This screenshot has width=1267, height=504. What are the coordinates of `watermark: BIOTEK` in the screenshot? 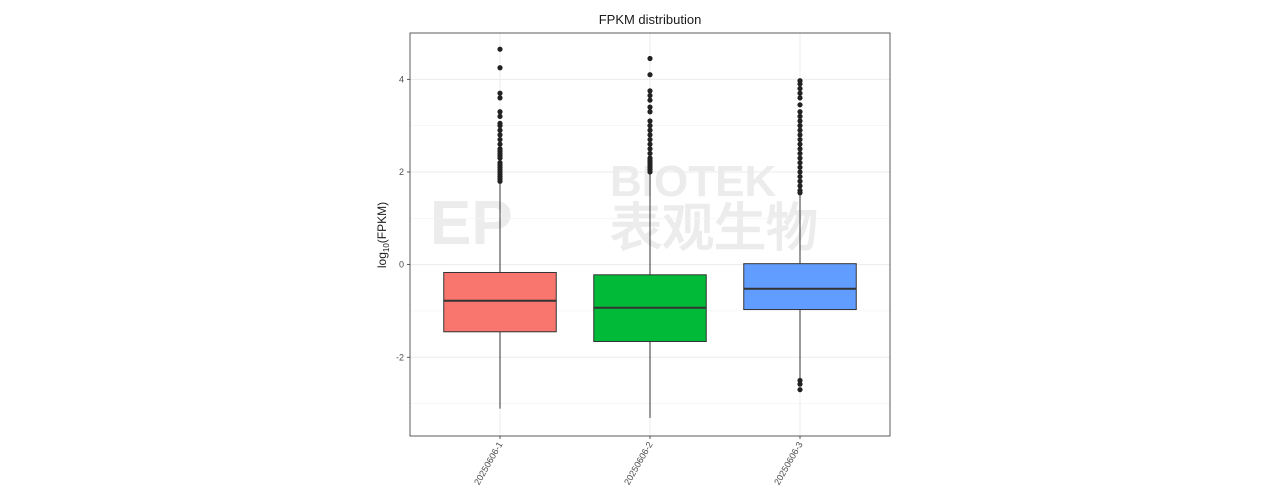 It's located at (693, 181).